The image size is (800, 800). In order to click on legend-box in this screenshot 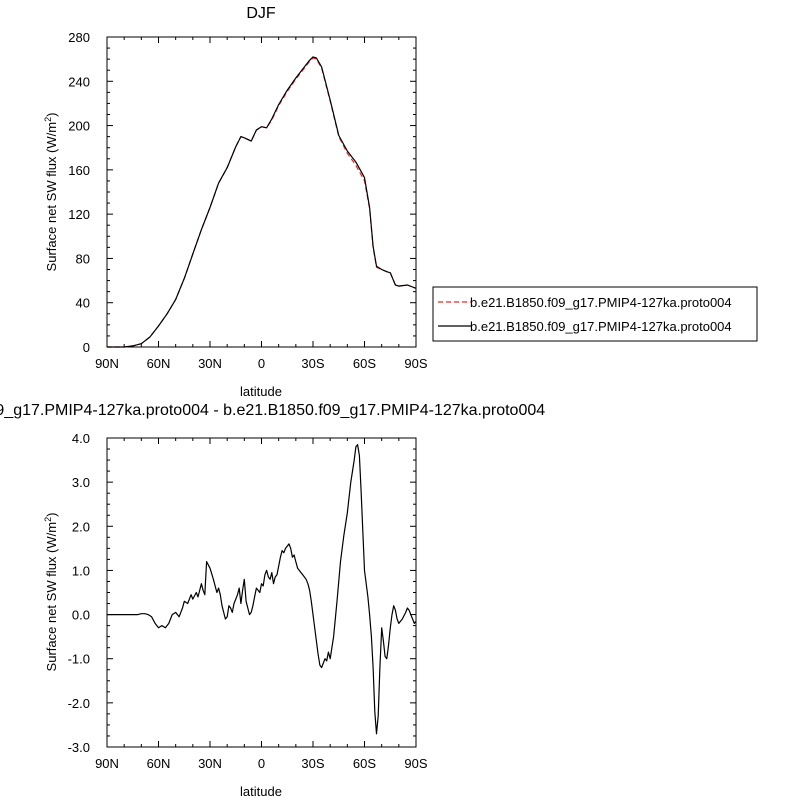, I will do `click(595, 314)`.